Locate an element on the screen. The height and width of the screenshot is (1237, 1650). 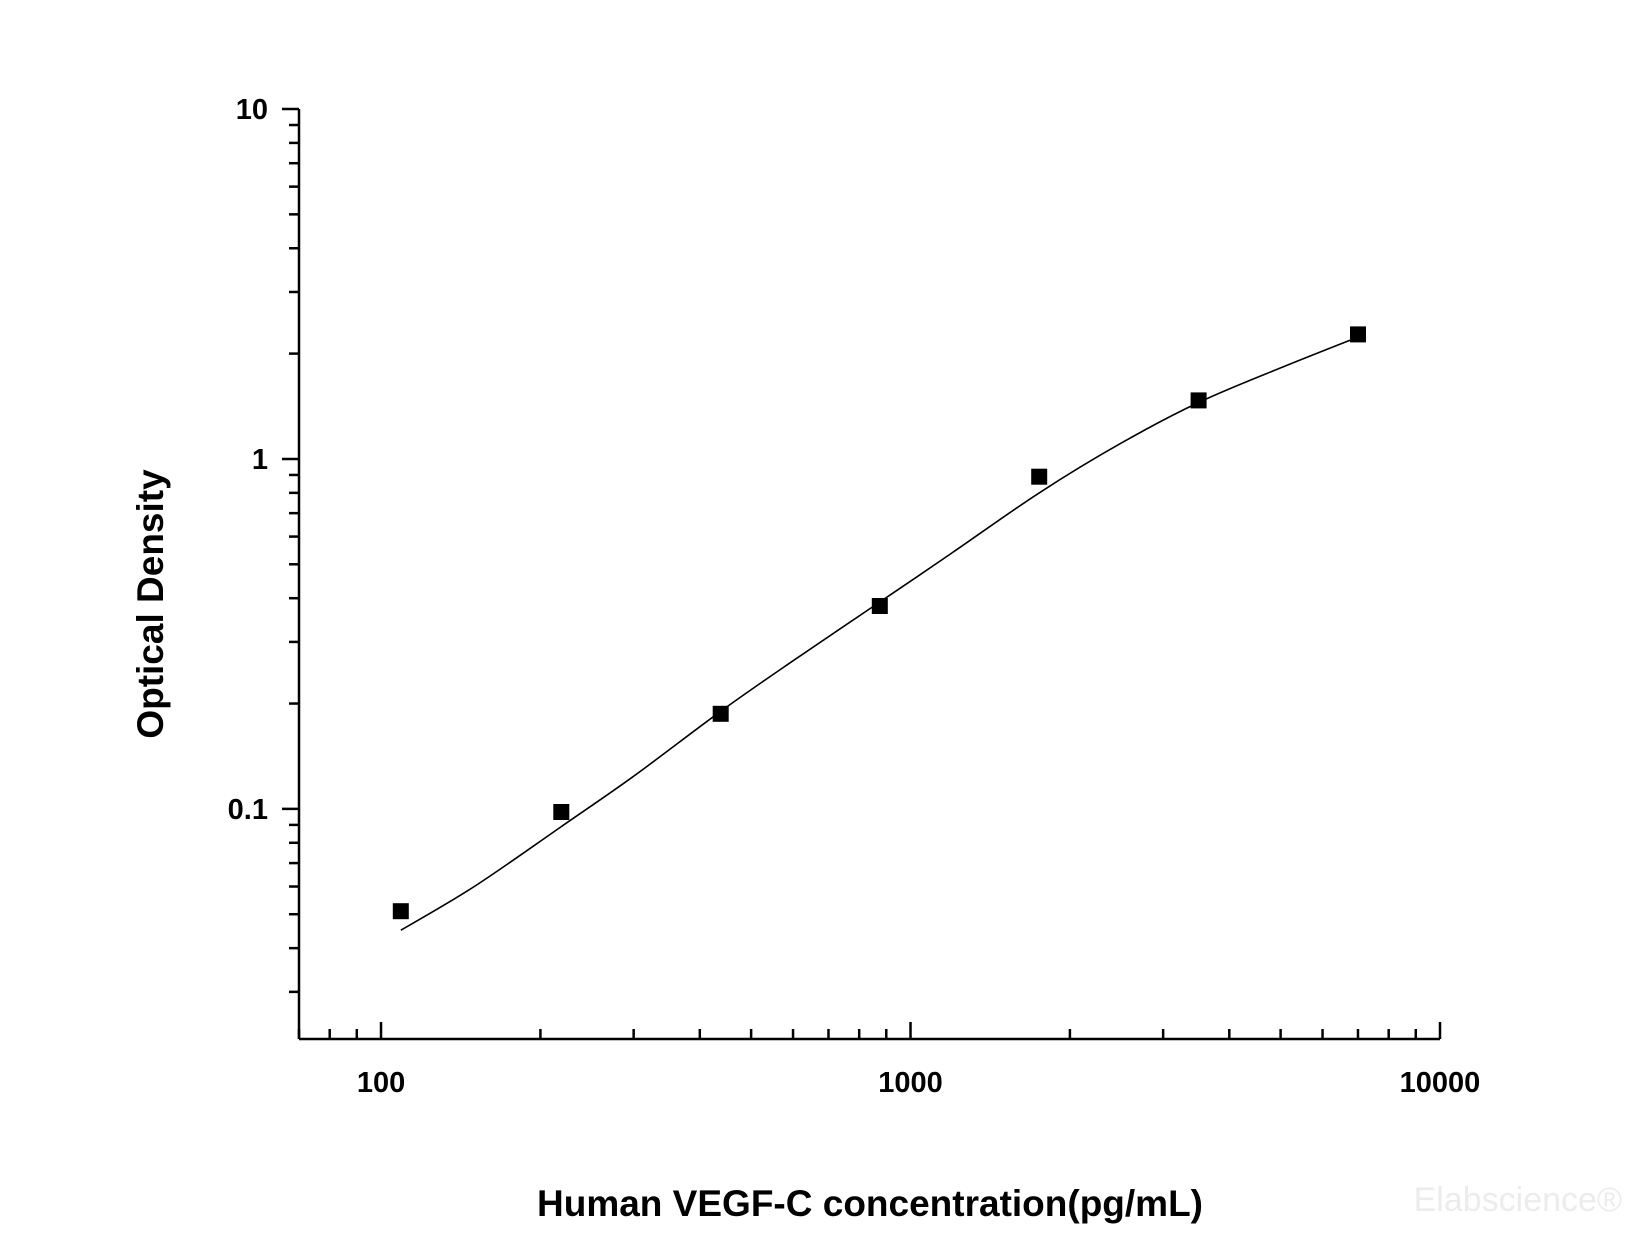
x-axis-title: Human VEGF-C concentration(pg/mL) is located at coordinates (870, 1203).